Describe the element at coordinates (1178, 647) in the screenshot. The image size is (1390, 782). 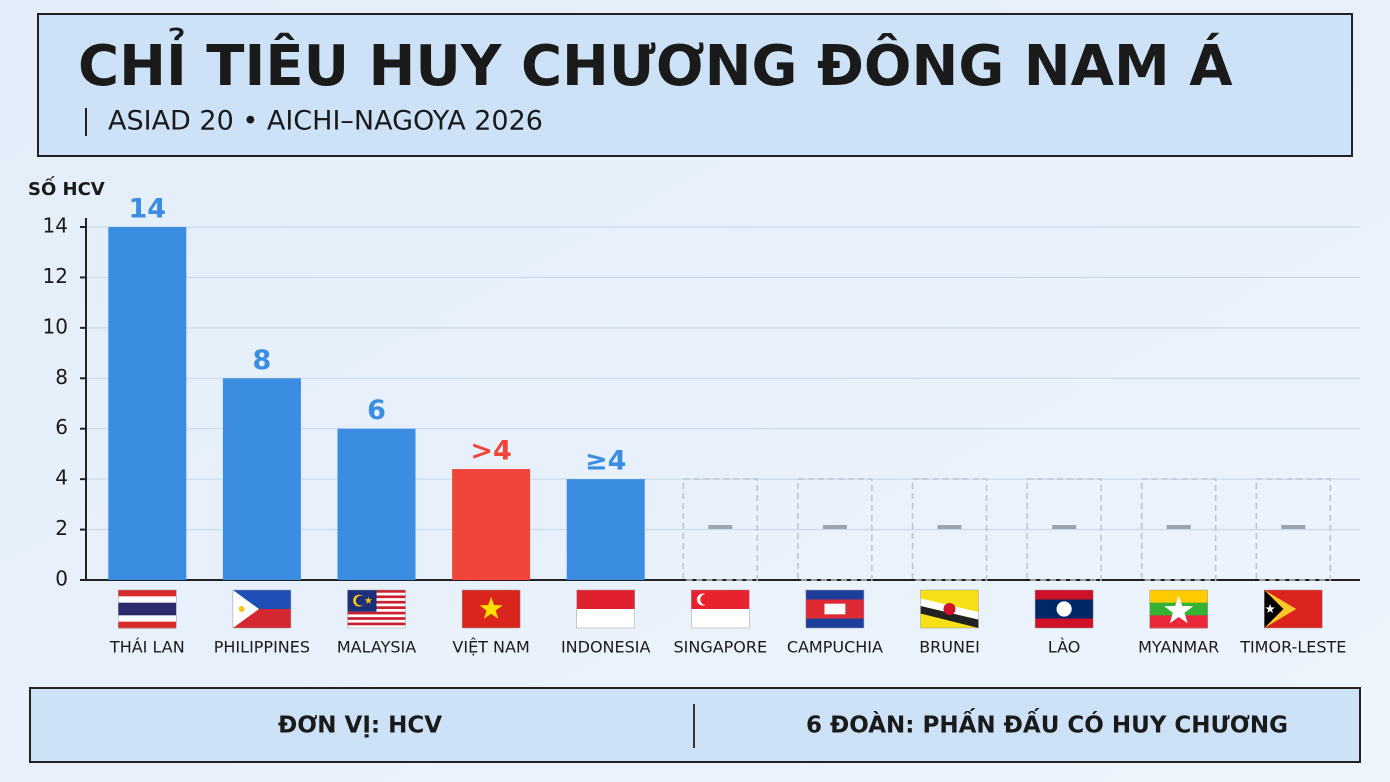
I see `x-tick-label: MYANMAR` at that location.